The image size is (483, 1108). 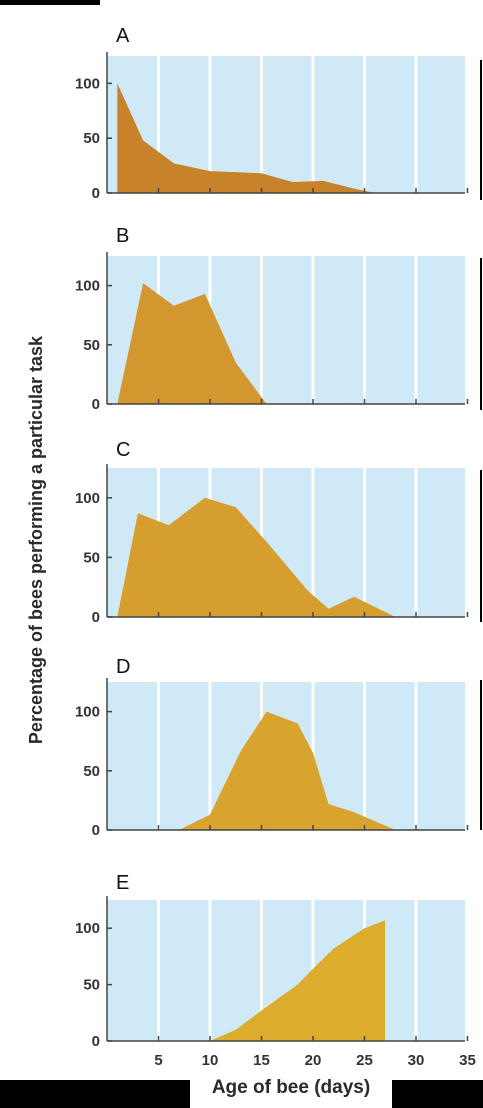 I want to click on x-tick-label: 10, so click(x=210, y=1060).